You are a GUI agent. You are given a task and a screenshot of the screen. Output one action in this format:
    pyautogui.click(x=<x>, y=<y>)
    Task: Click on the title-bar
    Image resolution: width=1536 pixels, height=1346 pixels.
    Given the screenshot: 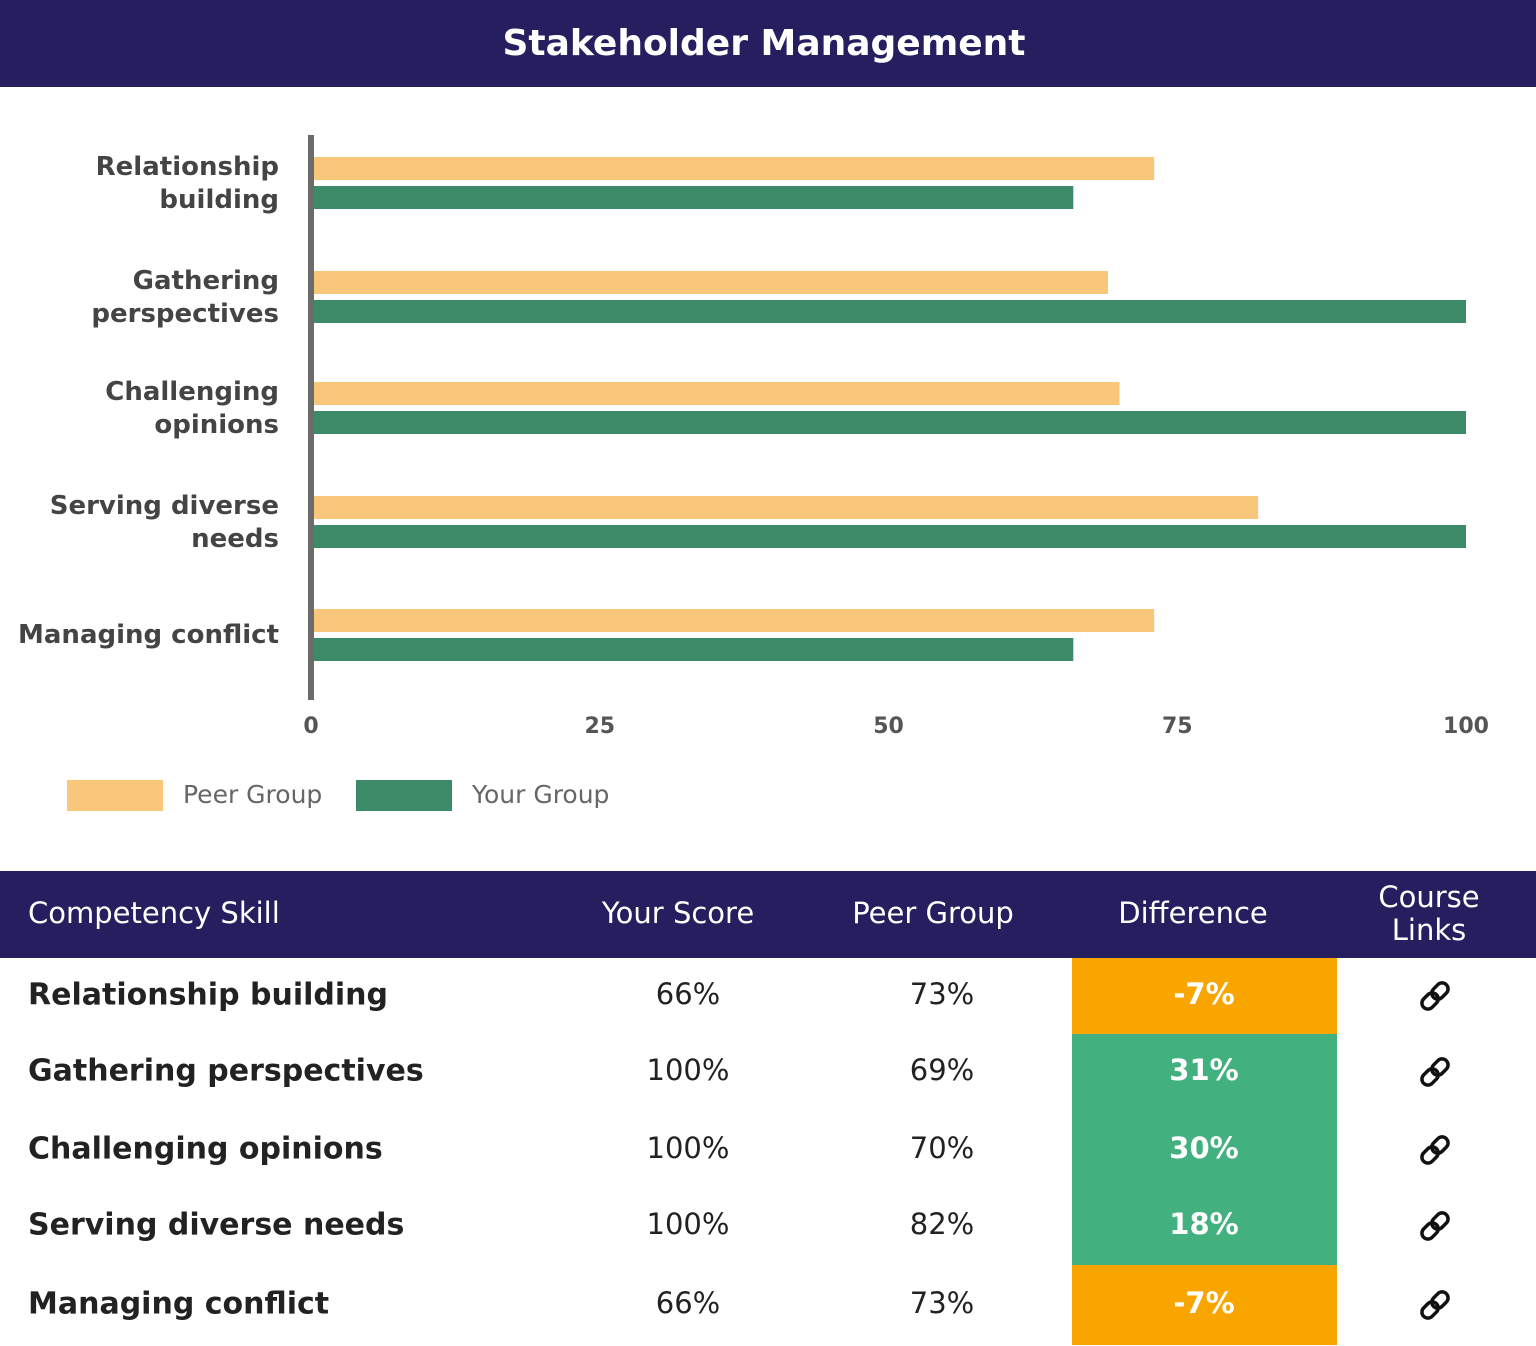 What is the action you would take?
    pyautogui.click(x=768, y=43)
    